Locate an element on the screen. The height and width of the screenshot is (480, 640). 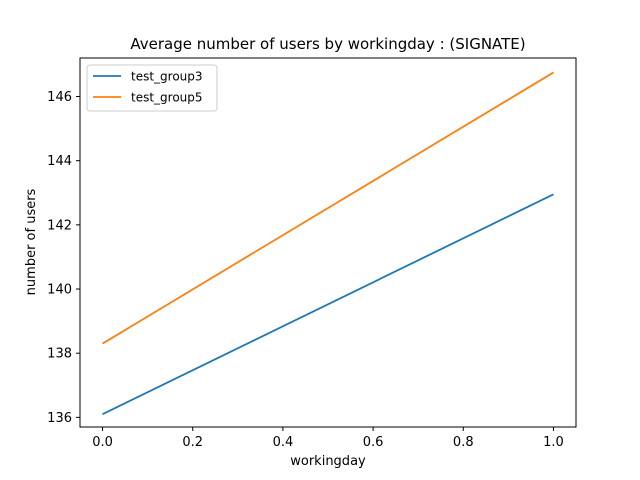
y-tick-label: 146 is located at coordinates (59, 97).